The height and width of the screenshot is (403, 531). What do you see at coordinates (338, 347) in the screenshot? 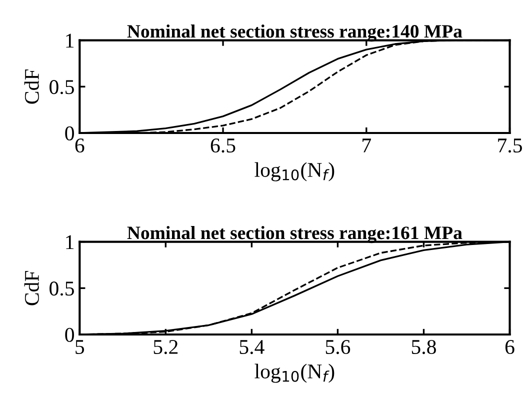
I see `x-tick-label: 5.6` at bounding box center [338, 347].